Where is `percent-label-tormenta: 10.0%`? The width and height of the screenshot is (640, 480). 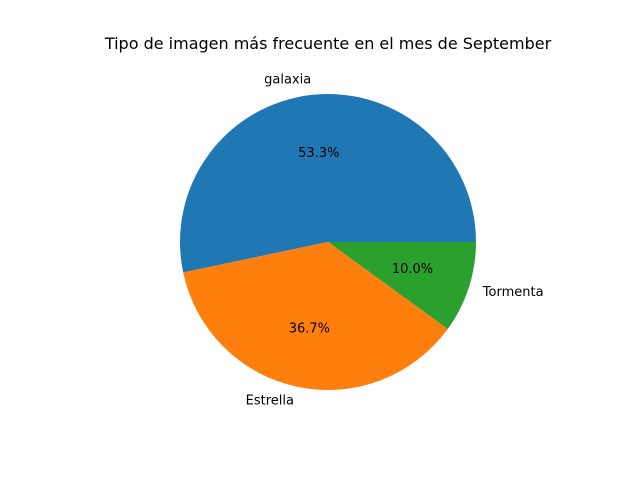 percent-label-tormenta: 10.0% is located at coordinates (412, 269).